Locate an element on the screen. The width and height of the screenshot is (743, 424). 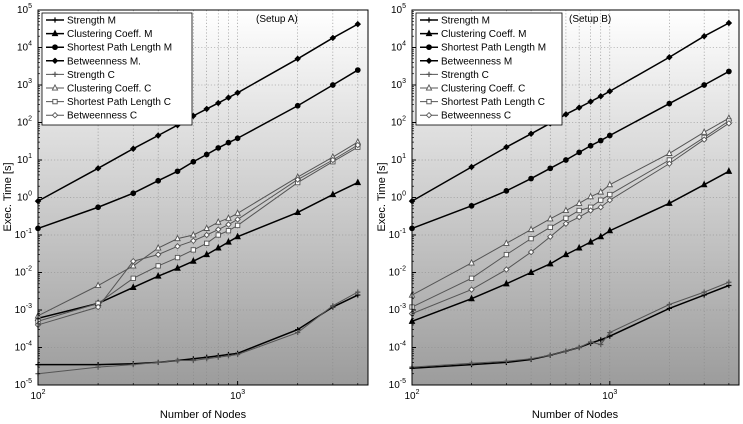
x-tick-label: 10² is located at coordinates (37, 395).